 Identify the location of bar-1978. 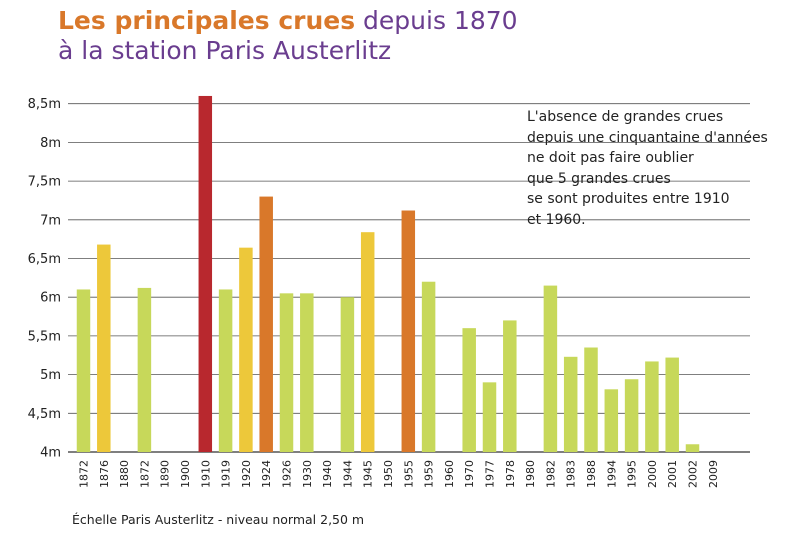
(510, 386).